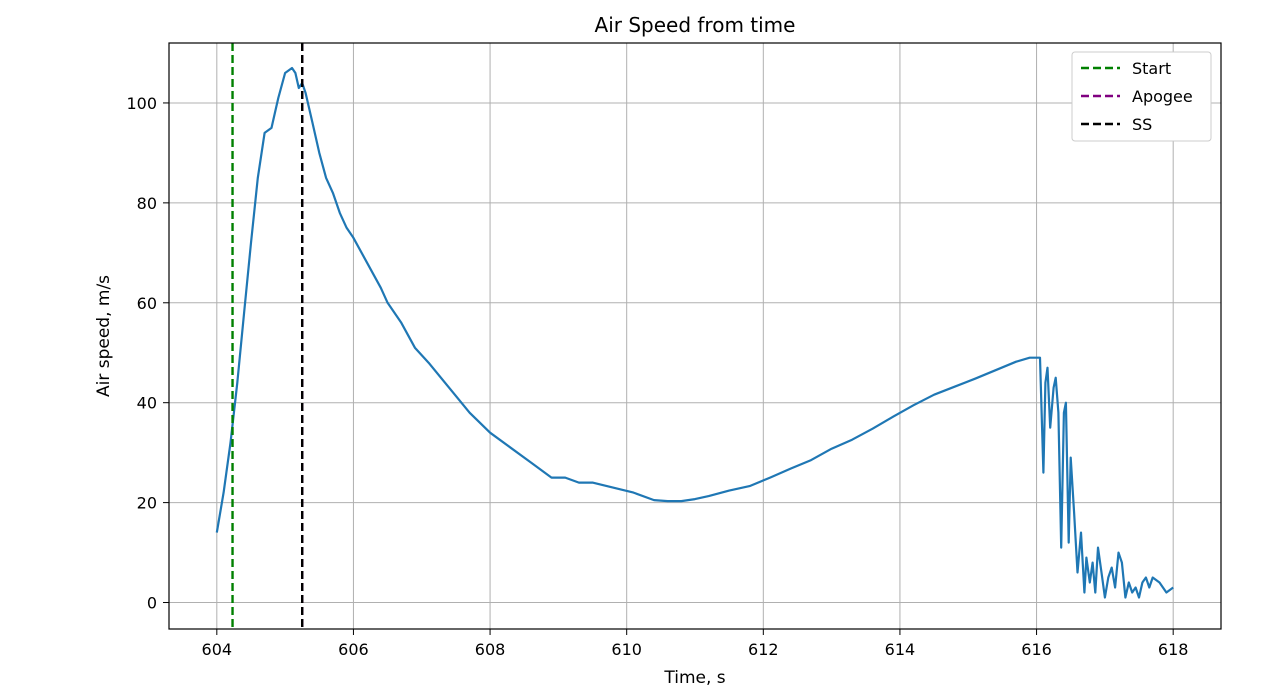  I want to click on legend-box, so click(1141, 96).